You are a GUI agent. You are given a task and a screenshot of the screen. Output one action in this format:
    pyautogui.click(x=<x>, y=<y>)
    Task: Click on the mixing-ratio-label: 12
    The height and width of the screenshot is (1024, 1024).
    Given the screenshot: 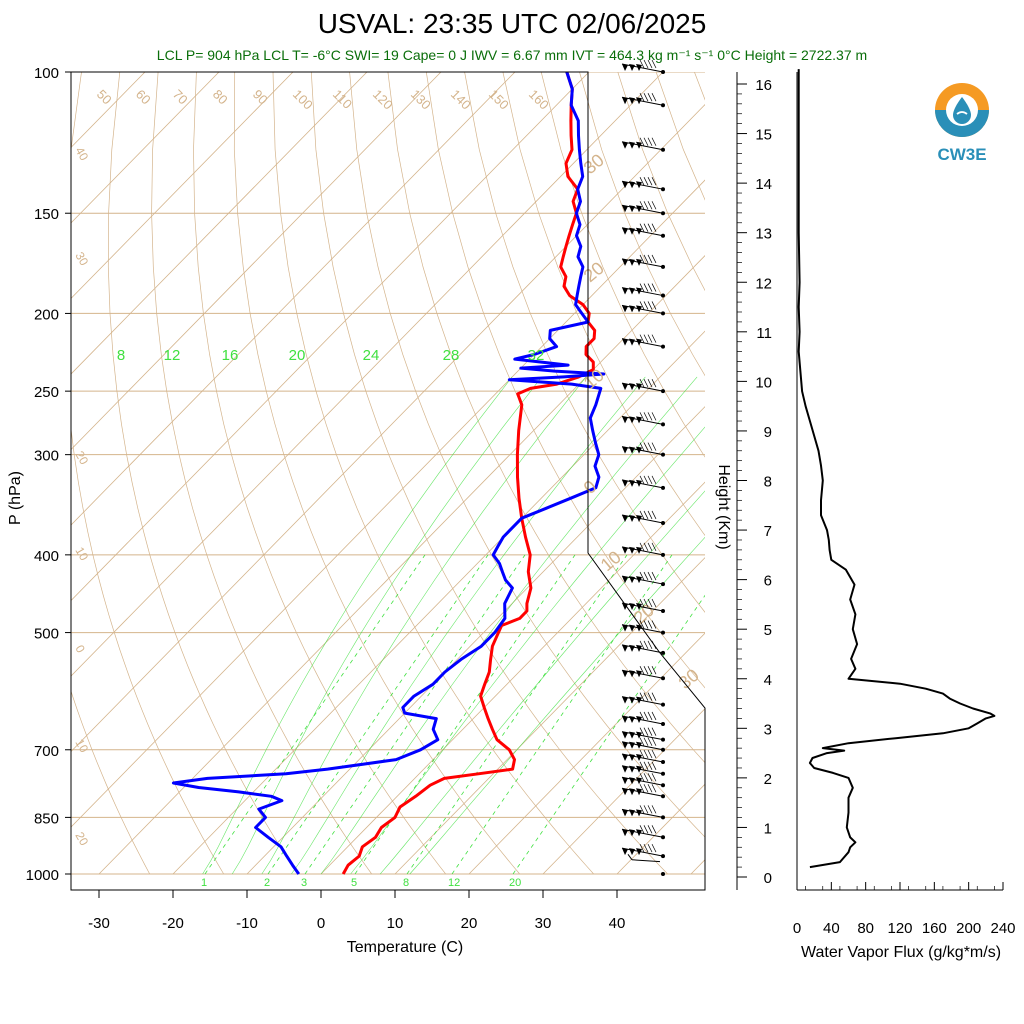 What is the action you would take?
    pyautogui.click(x=454, y=883)
    